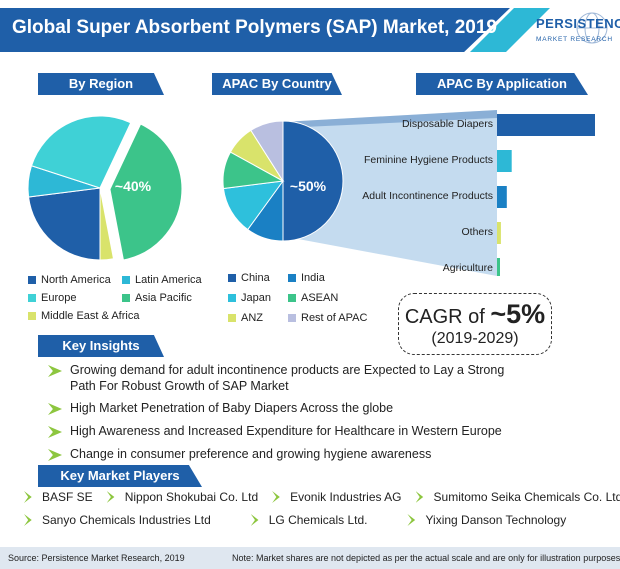 Image resolution: width=620 pixels, height=569 pixels. What do you see at coordinates (58, 497) in the screenshot?
I see `player-item: BASF SE` at bounding box center [58, 497].